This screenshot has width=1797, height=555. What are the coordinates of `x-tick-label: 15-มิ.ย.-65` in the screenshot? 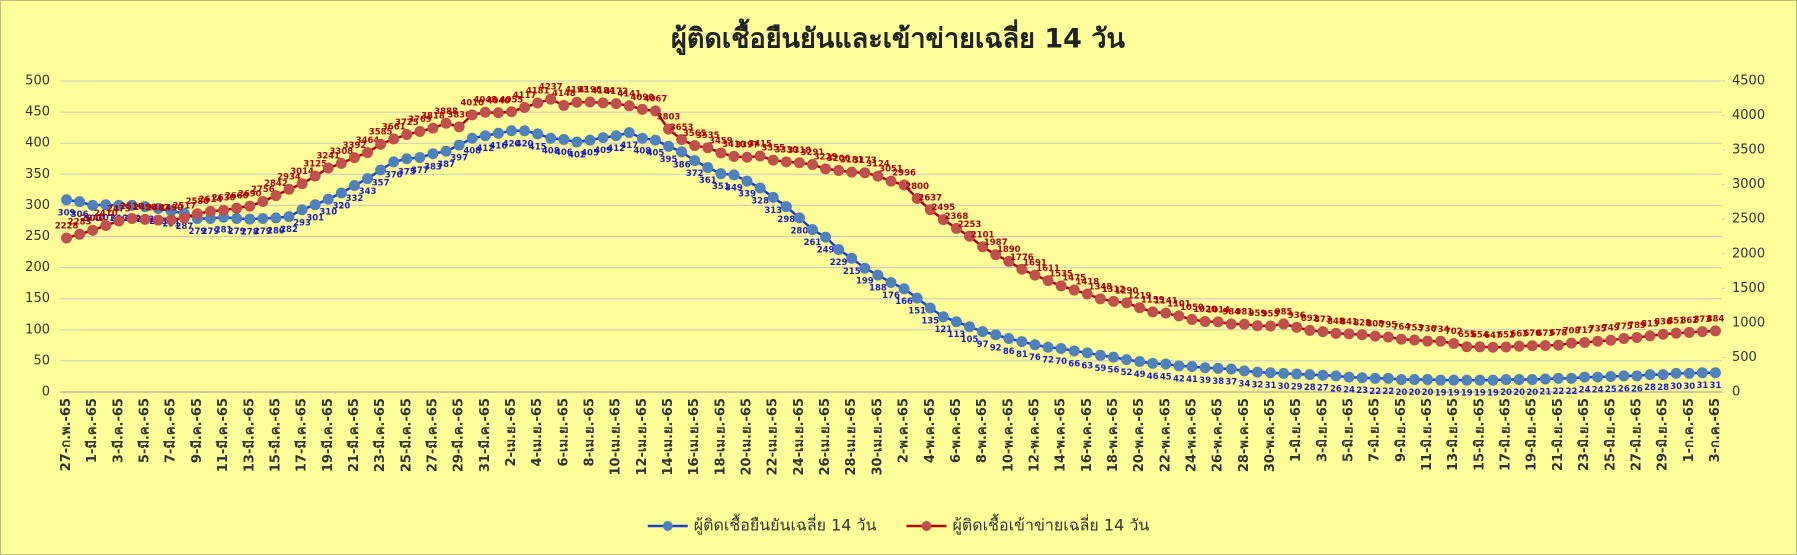 It's located at (1479, 434).